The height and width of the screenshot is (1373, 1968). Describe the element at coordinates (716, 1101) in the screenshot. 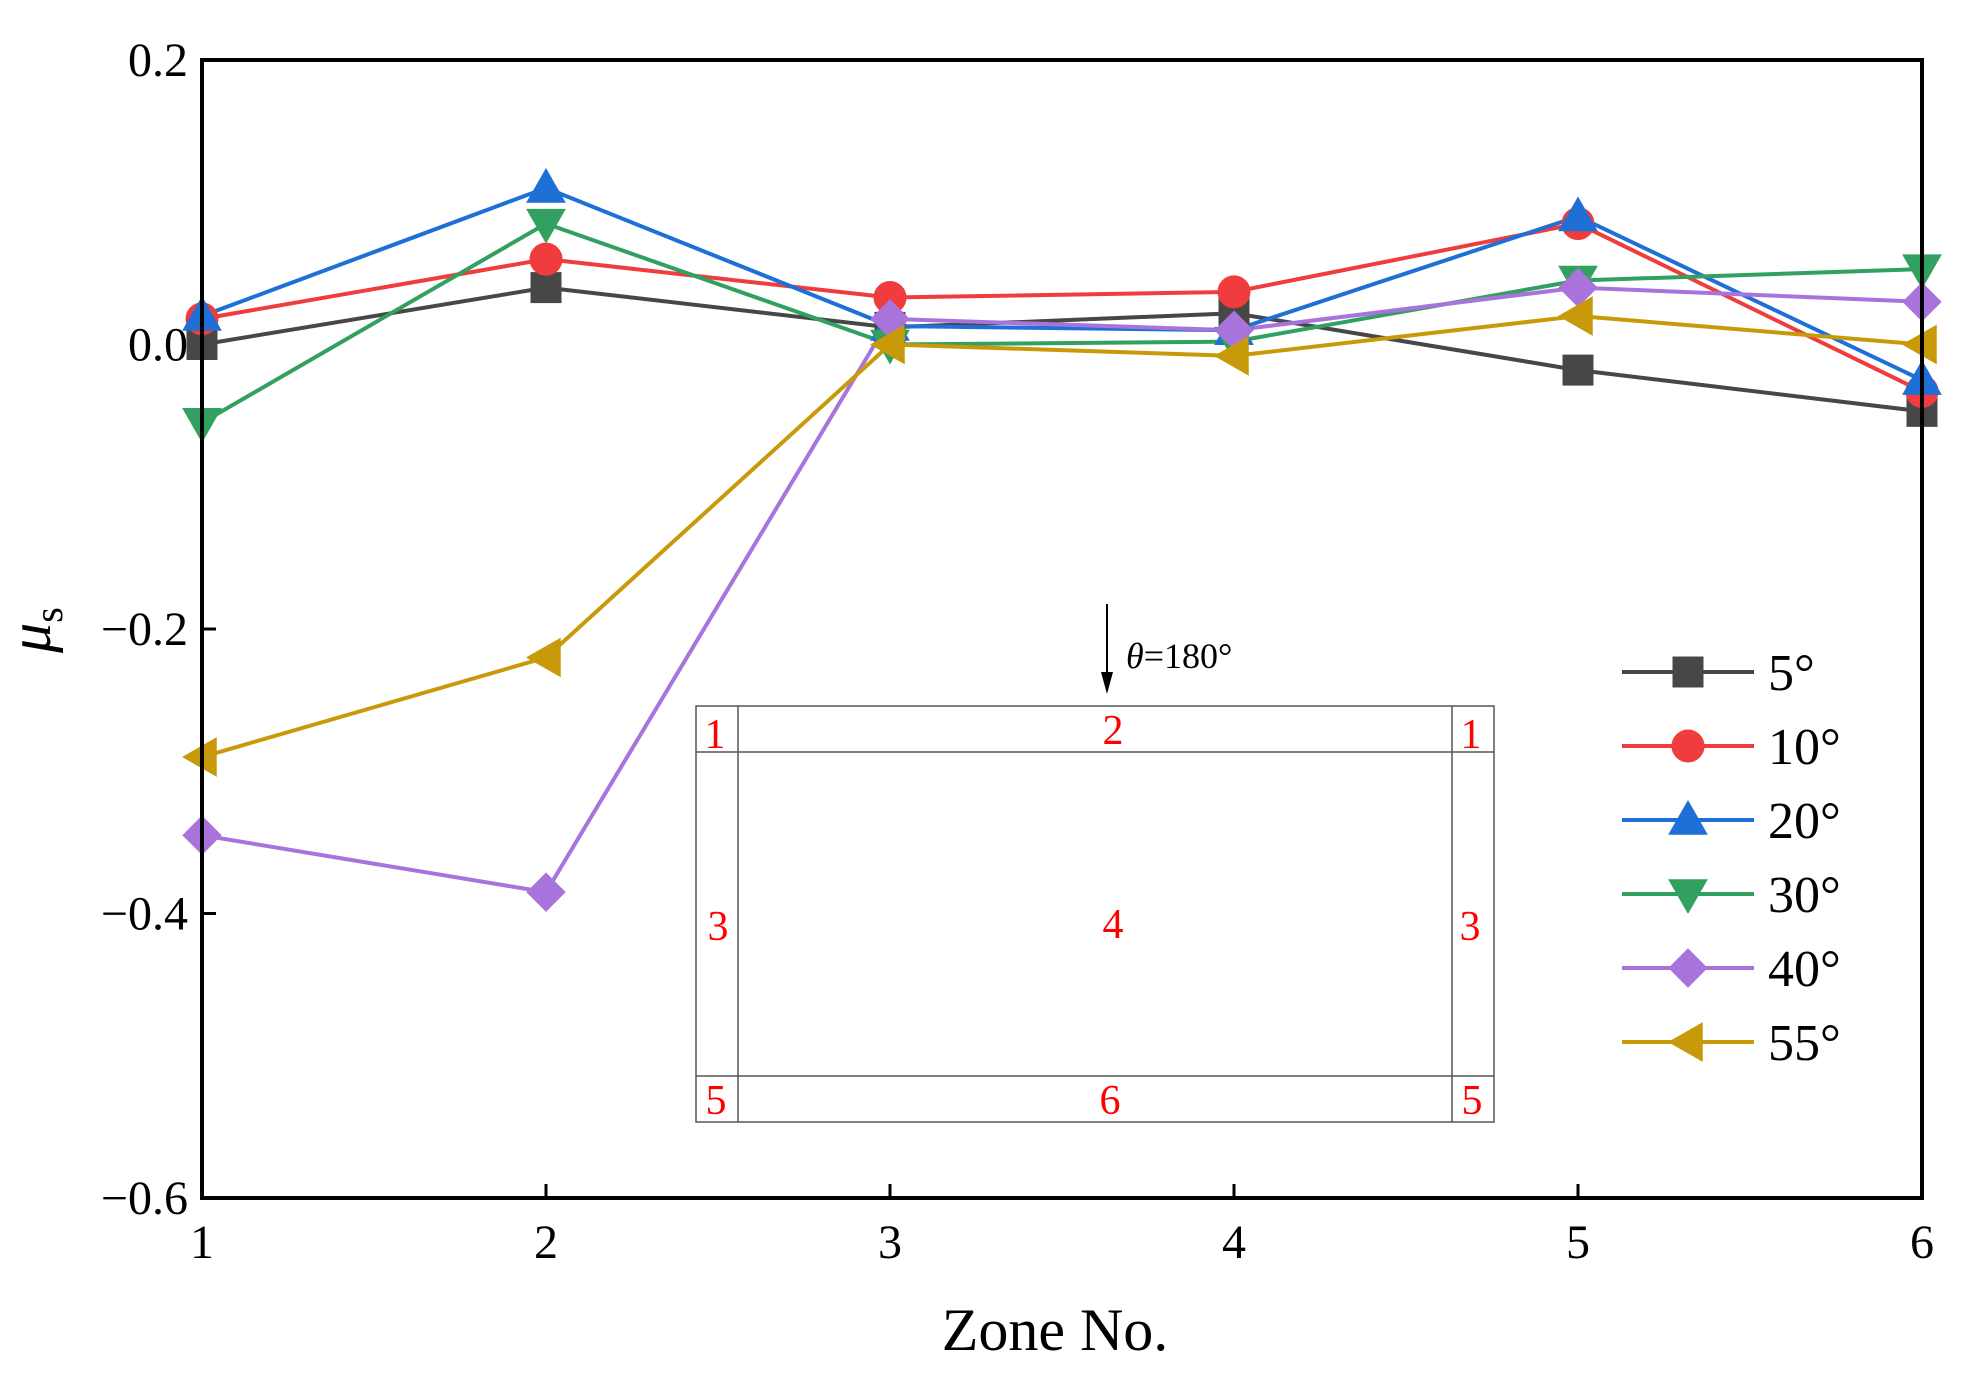

I see `inset-zone-label-bottom-left: 5` at that location.